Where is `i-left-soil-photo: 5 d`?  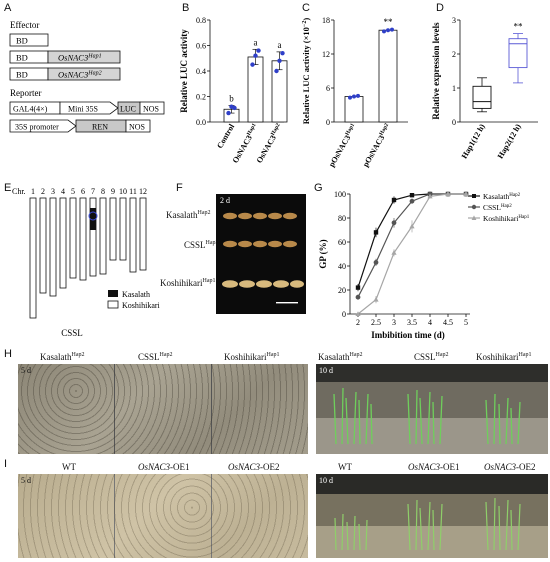
i-left-soil-photo: 5 d is located at coordinates (163, 516).